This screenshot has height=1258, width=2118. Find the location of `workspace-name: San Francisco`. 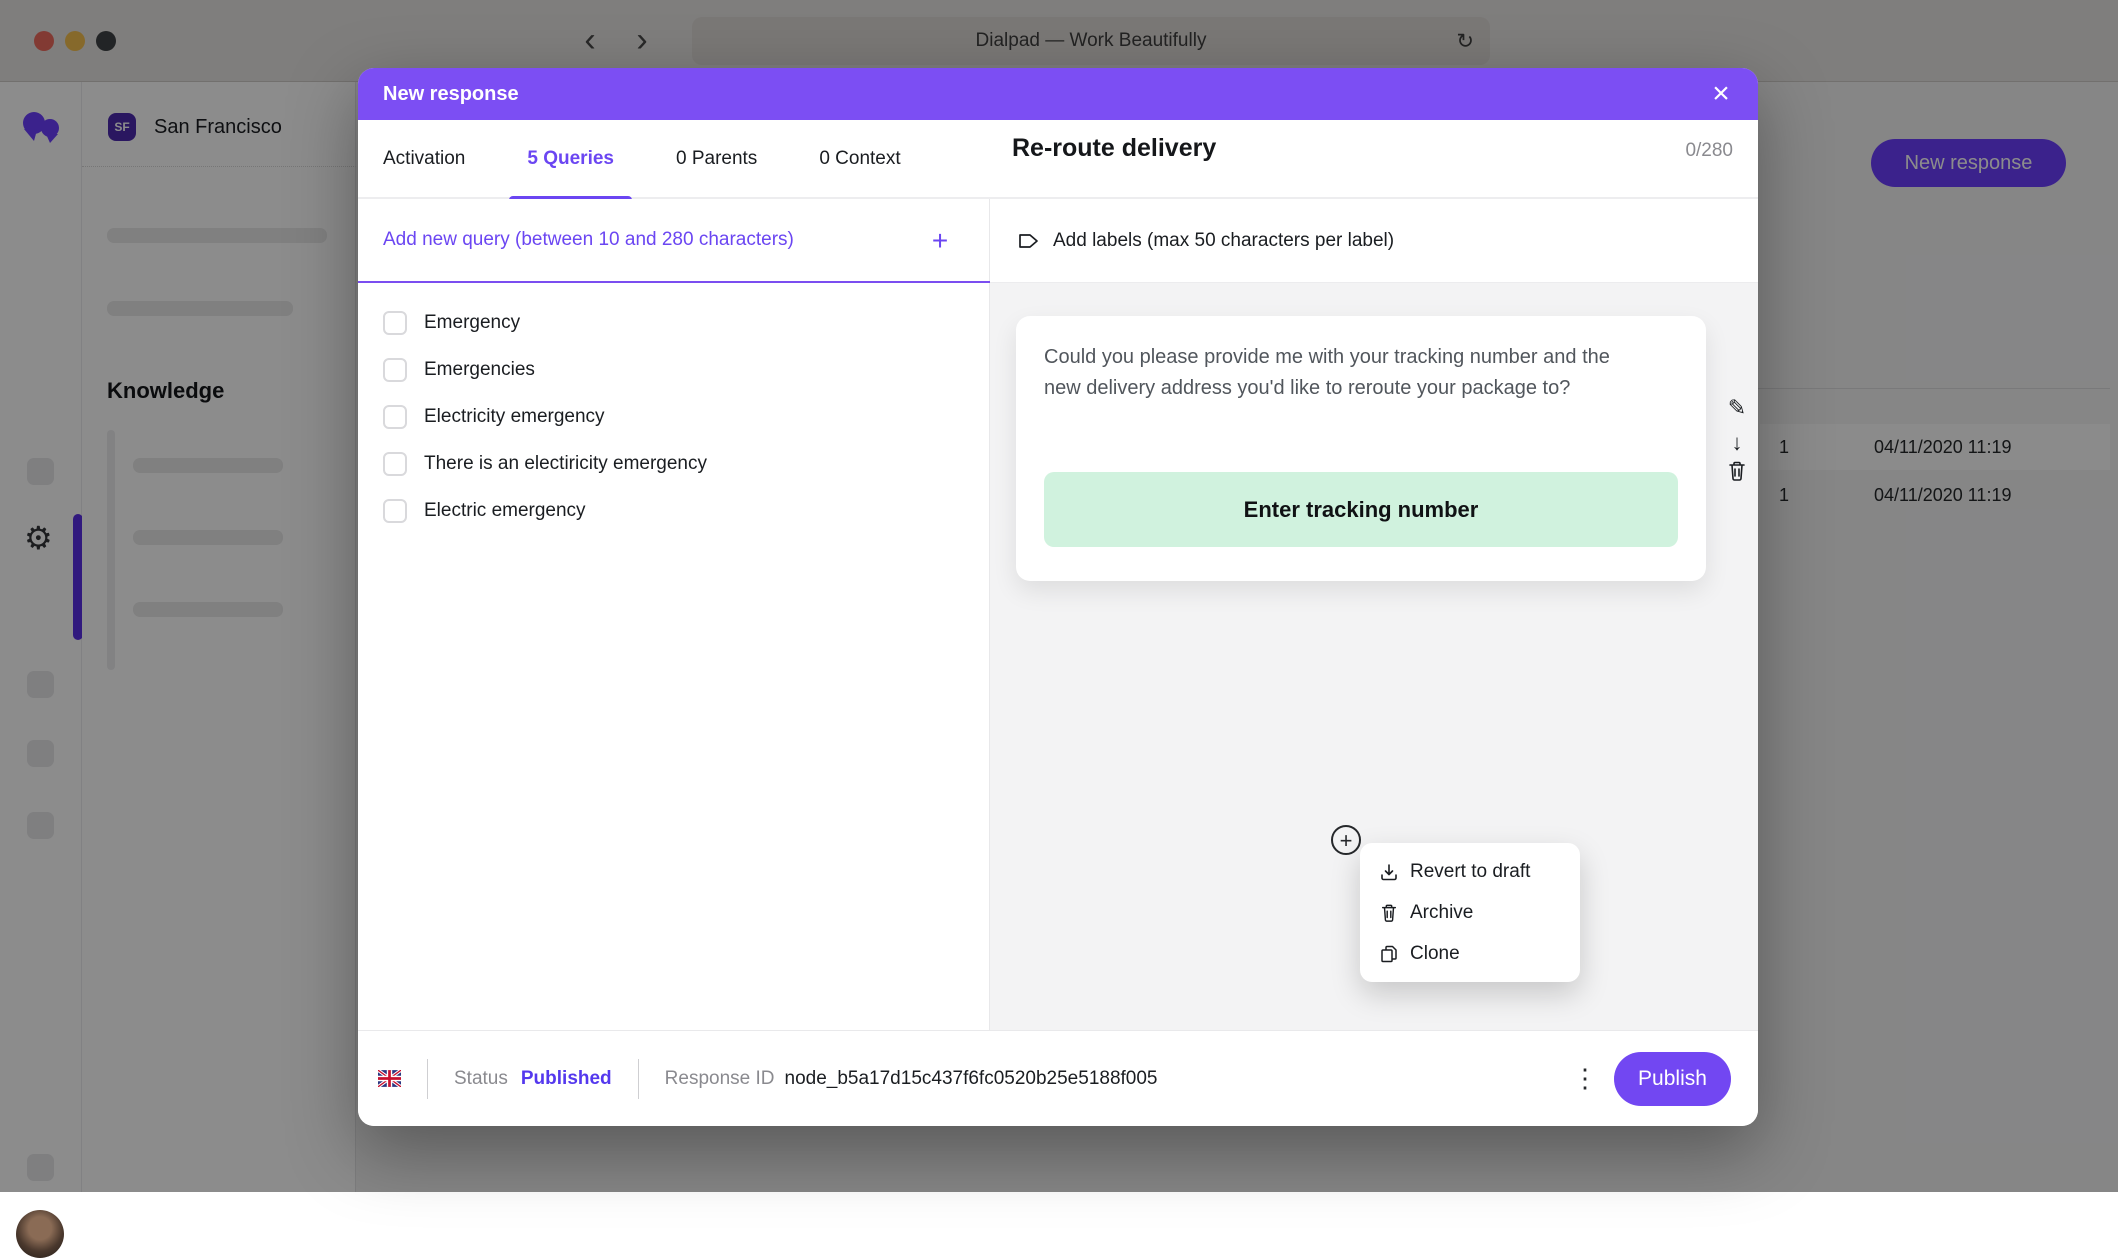

workspace-name: San Francisco is located at coordinates (218, 127).